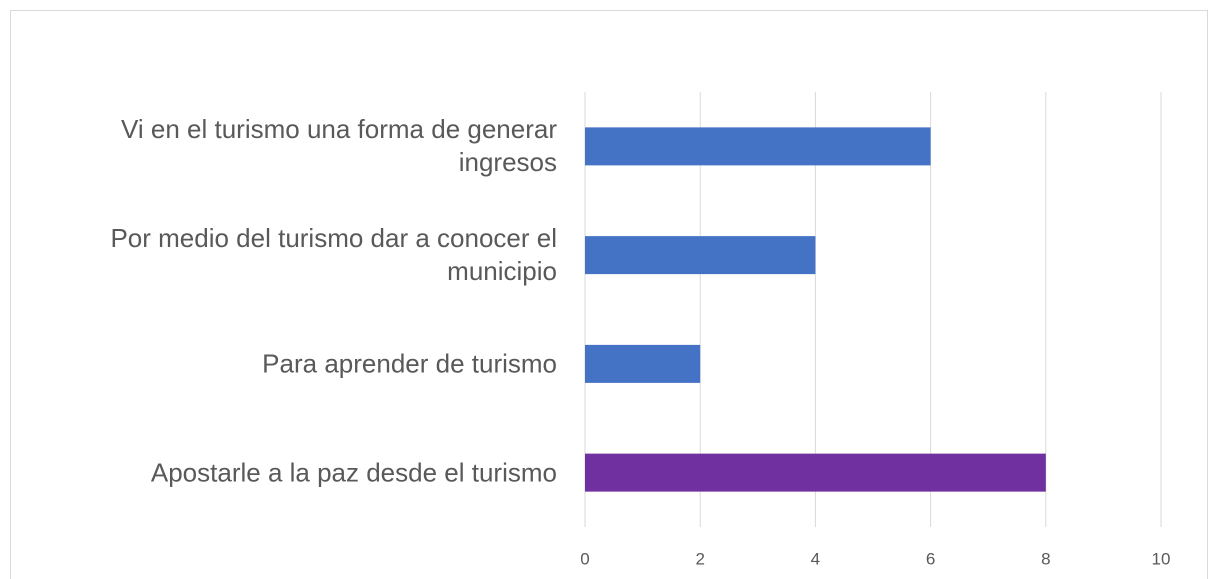 This screenshot has height=579, width=1209. What do you see at coordinates (815, 558) in the screenshot?
I see `x-tick-label: 4` at bounding box center [815, 558].